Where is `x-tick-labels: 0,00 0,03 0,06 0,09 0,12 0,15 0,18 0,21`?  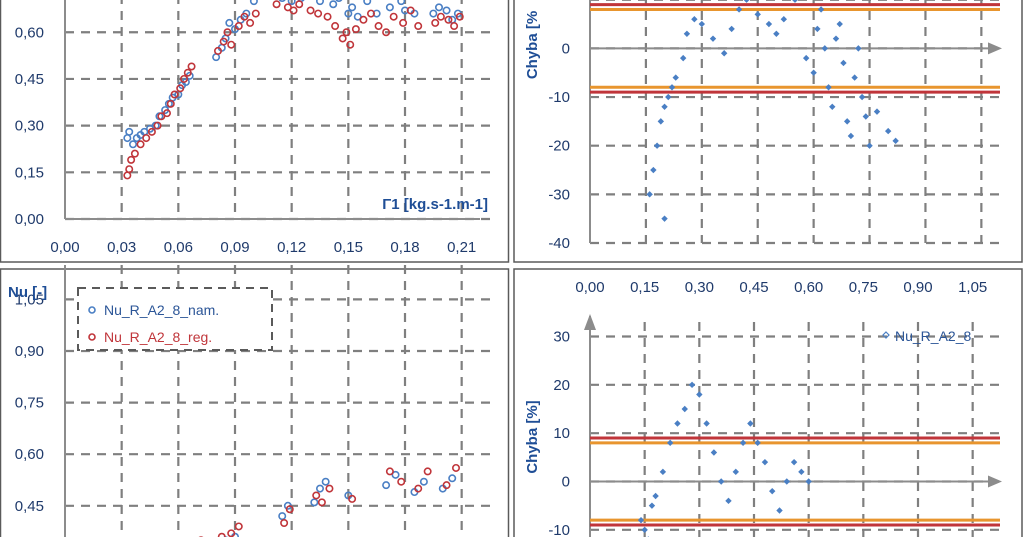
x-tick-labels: 0,00 0,03 0,06 0,09 0,12 0,15 0,18 0,21 is located at coordinates (263, 247).